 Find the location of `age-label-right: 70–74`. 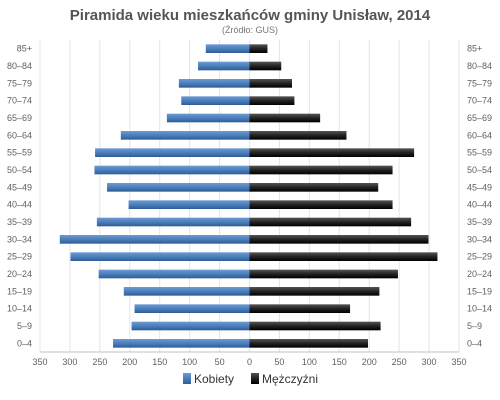

age-label-right: 70–74 is located at coordinates (479, 101).